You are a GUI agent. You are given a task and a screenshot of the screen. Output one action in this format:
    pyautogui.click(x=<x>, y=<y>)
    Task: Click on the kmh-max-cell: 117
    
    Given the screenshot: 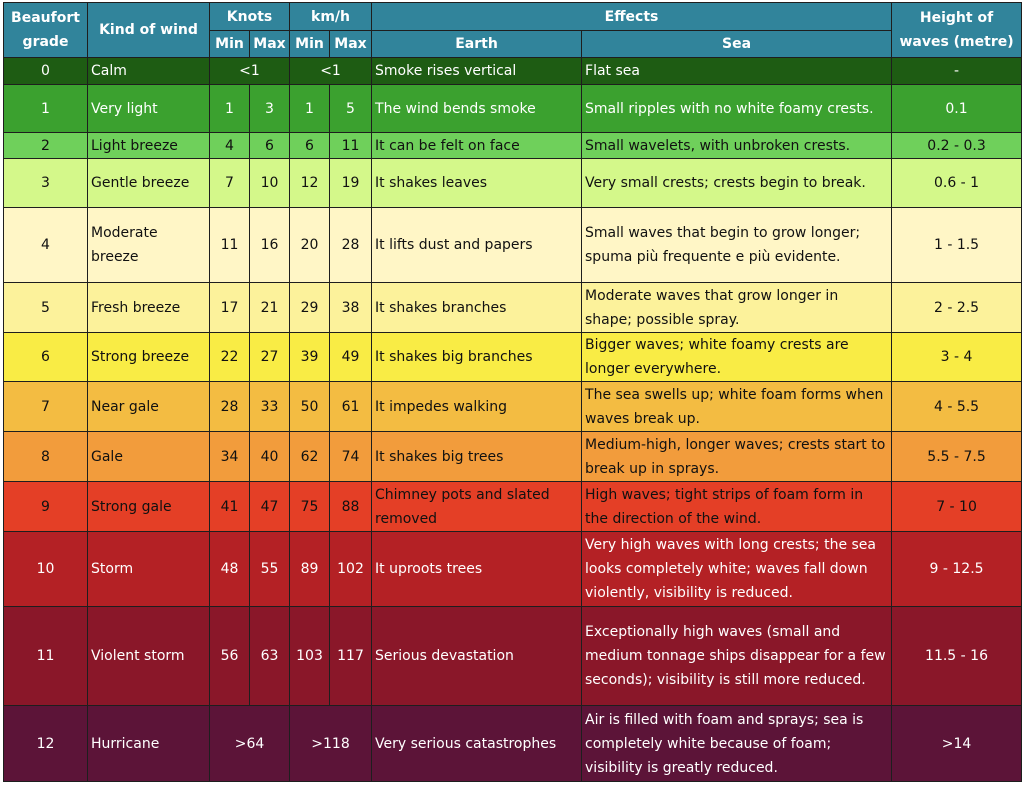 What is the action you would take?
    pyautogui.click(x=350, y=656)
    